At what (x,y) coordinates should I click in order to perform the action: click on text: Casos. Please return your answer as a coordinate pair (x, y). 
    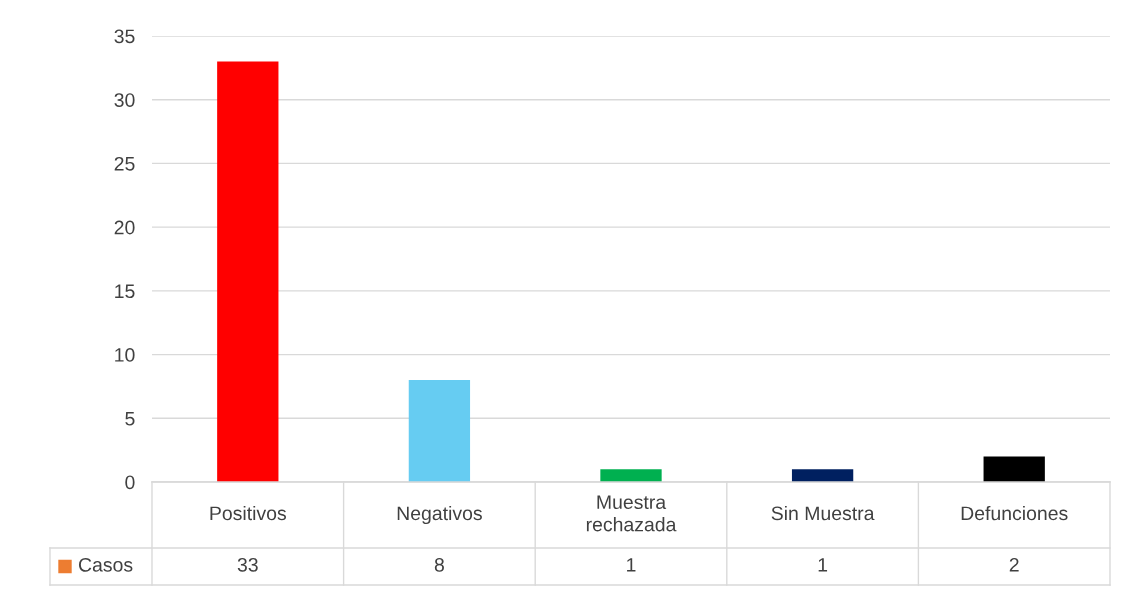
    Looking at the image, I should click on (105, 564).